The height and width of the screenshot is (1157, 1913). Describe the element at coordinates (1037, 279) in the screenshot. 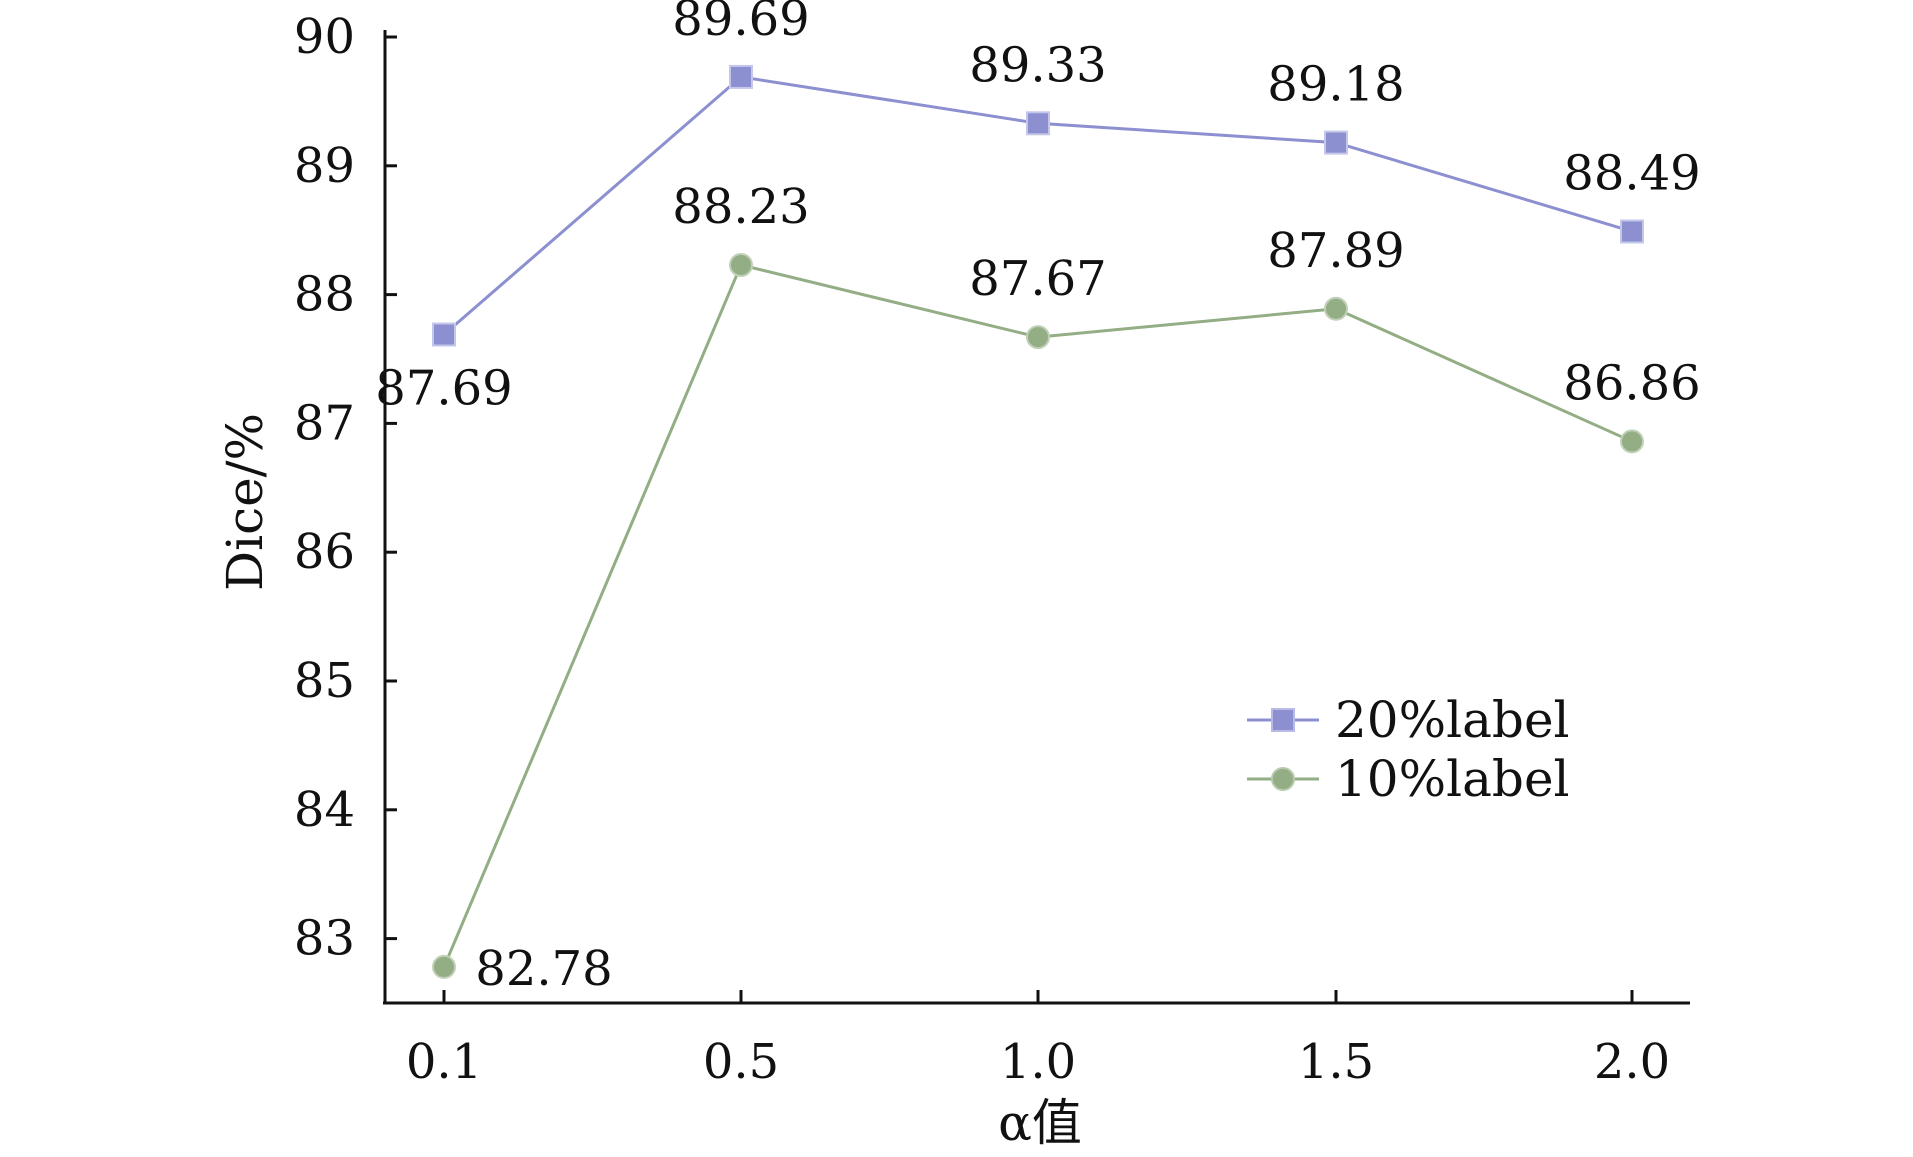

I see `data-label: 87.67` at that location.